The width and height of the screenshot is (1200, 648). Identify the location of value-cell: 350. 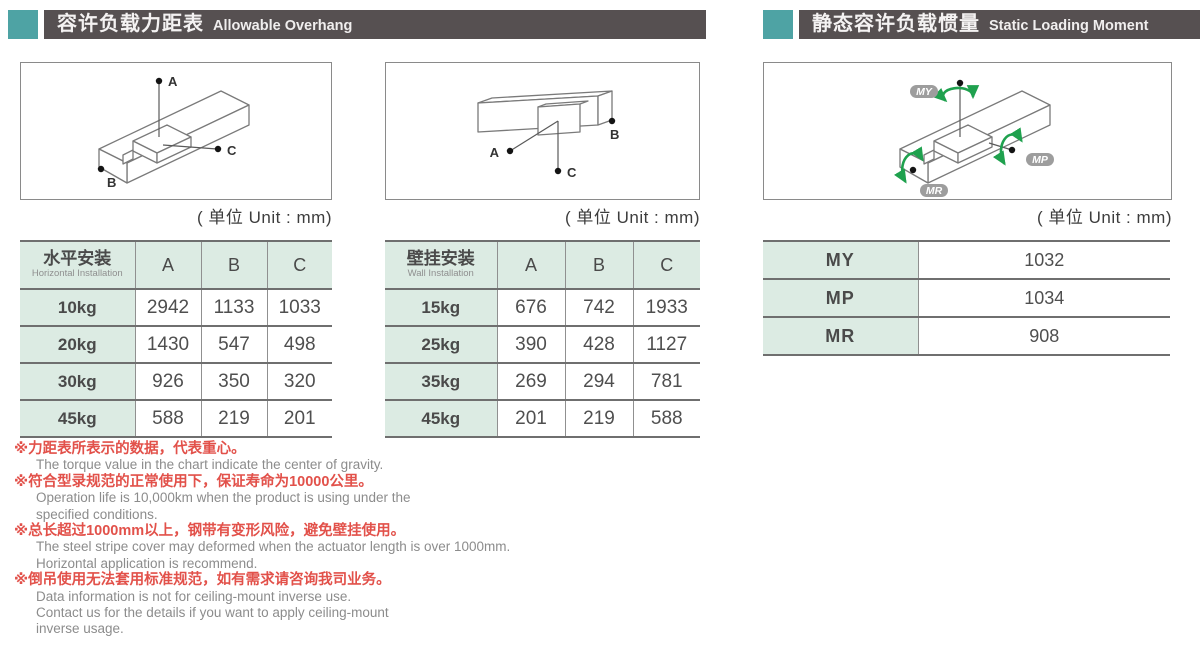
(233, 381).